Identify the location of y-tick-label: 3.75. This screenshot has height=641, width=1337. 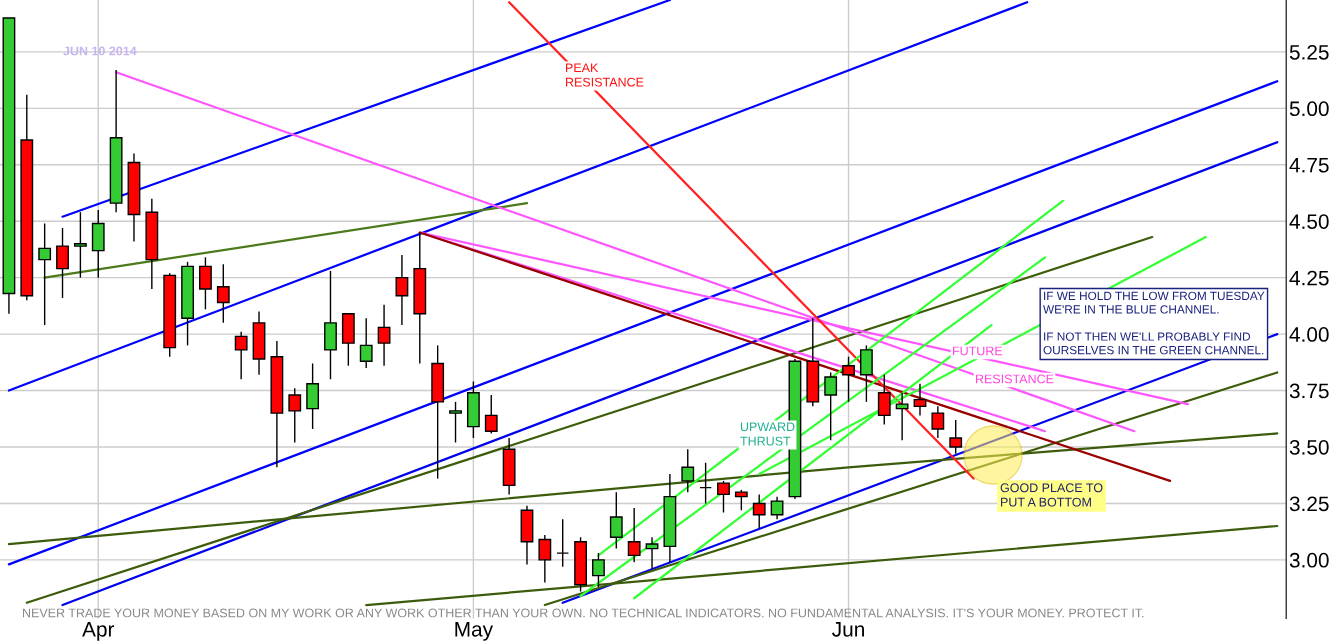
(1309, 391).